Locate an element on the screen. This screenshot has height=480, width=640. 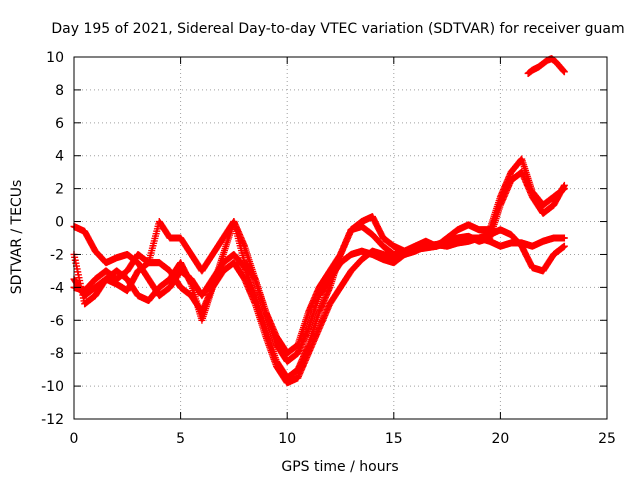
series-trace-e is located at coordinates (546, 66).